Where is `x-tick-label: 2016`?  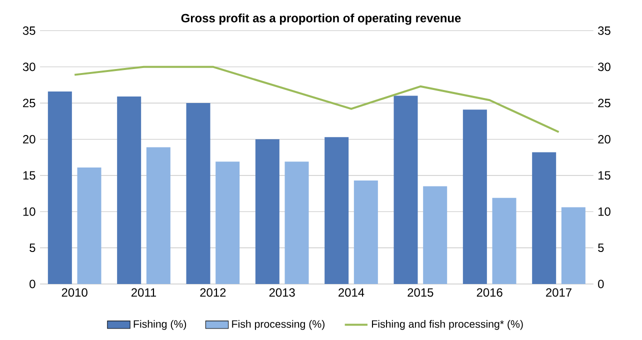
x-tick-label: 2016 is located at coordinates (489, 292).